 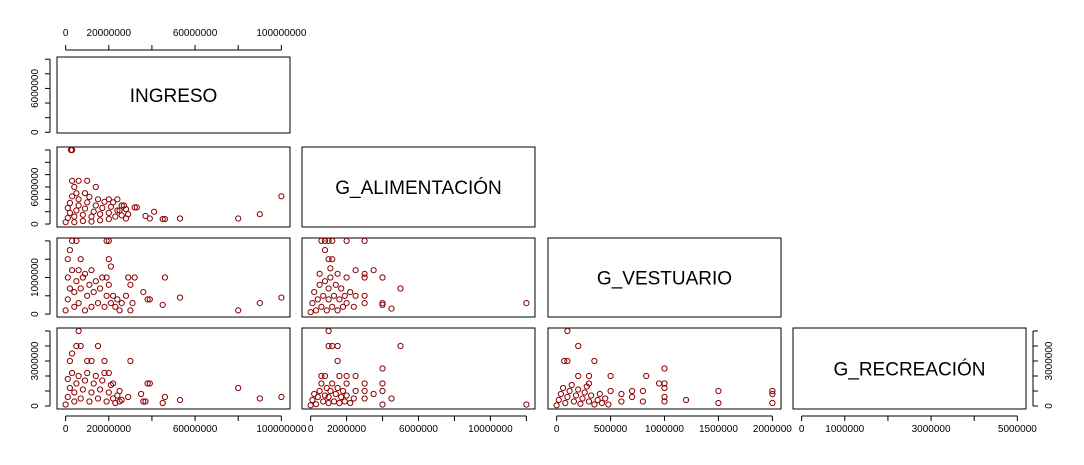 What do you see at coordinates (664, 279) in the screenshot?
I see `variable-label: G_VESTUARIO` at bounding box center [664, 279].